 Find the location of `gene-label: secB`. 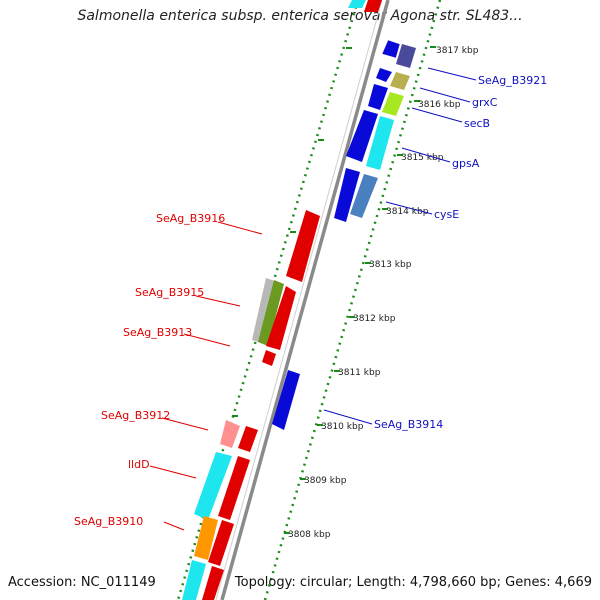

gene-label: secB is located at coordinates (477, 123).